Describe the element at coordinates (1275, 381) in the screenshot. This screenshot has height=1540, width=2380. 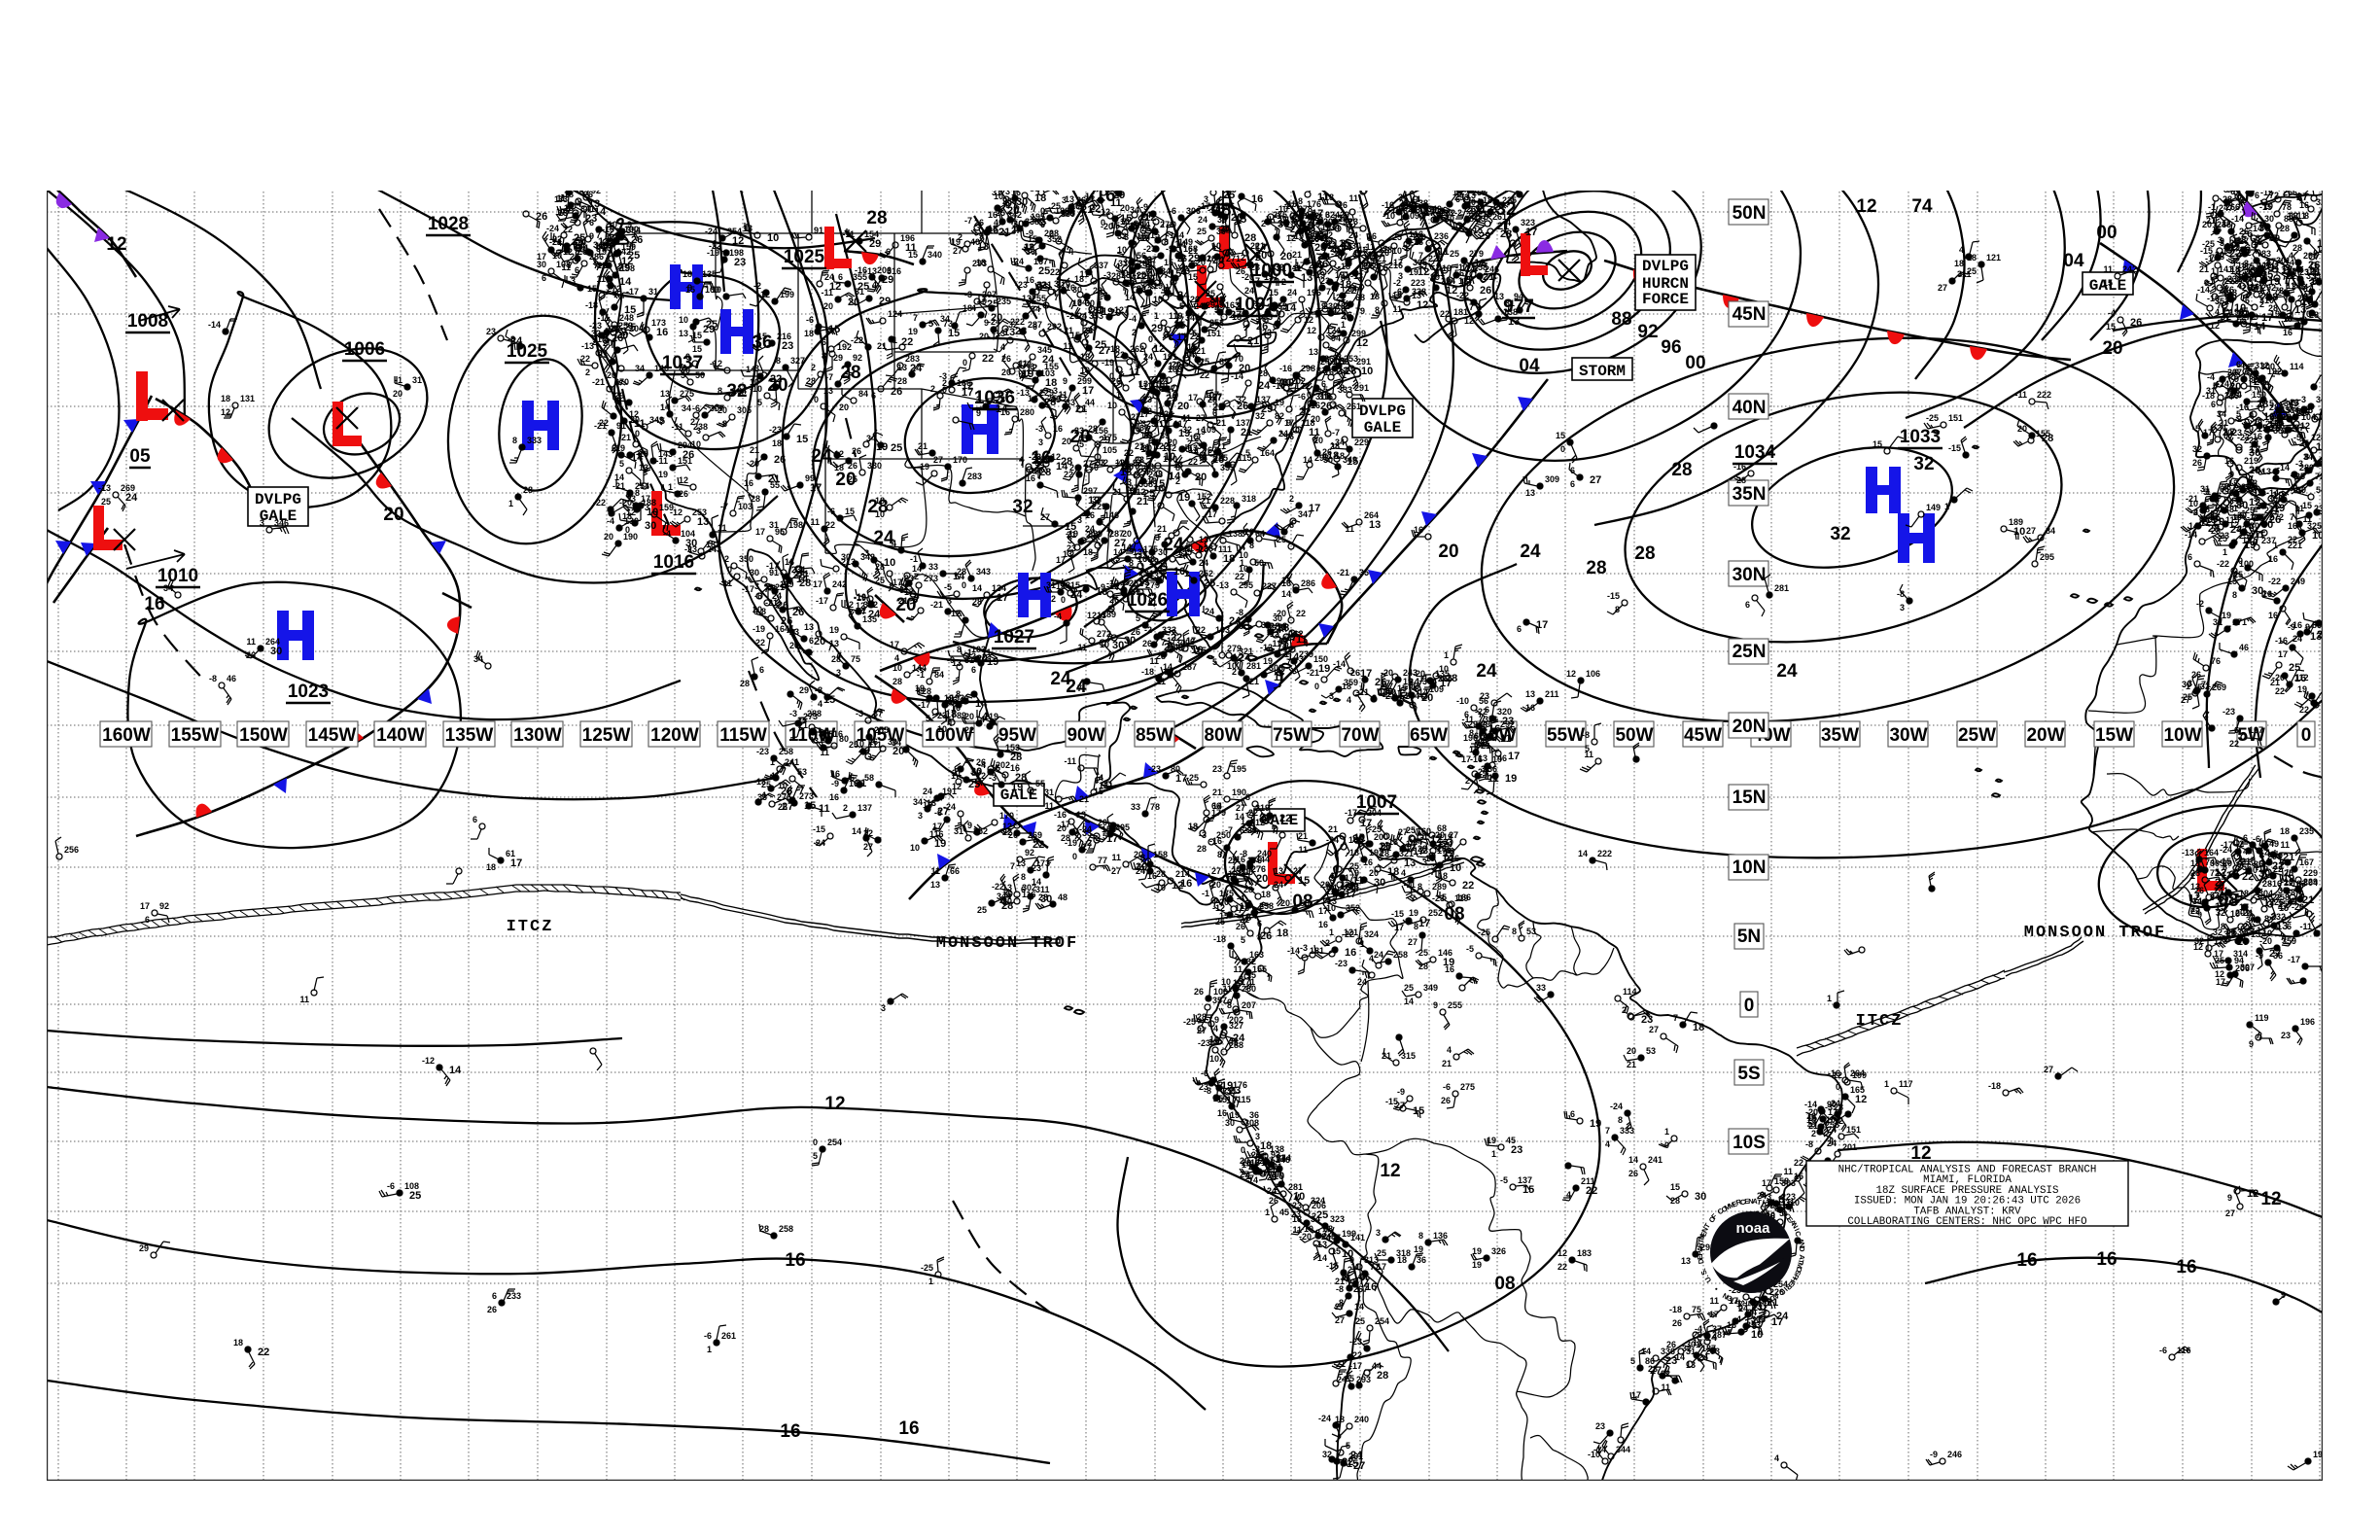
I see `svg-text: -19` at that location.